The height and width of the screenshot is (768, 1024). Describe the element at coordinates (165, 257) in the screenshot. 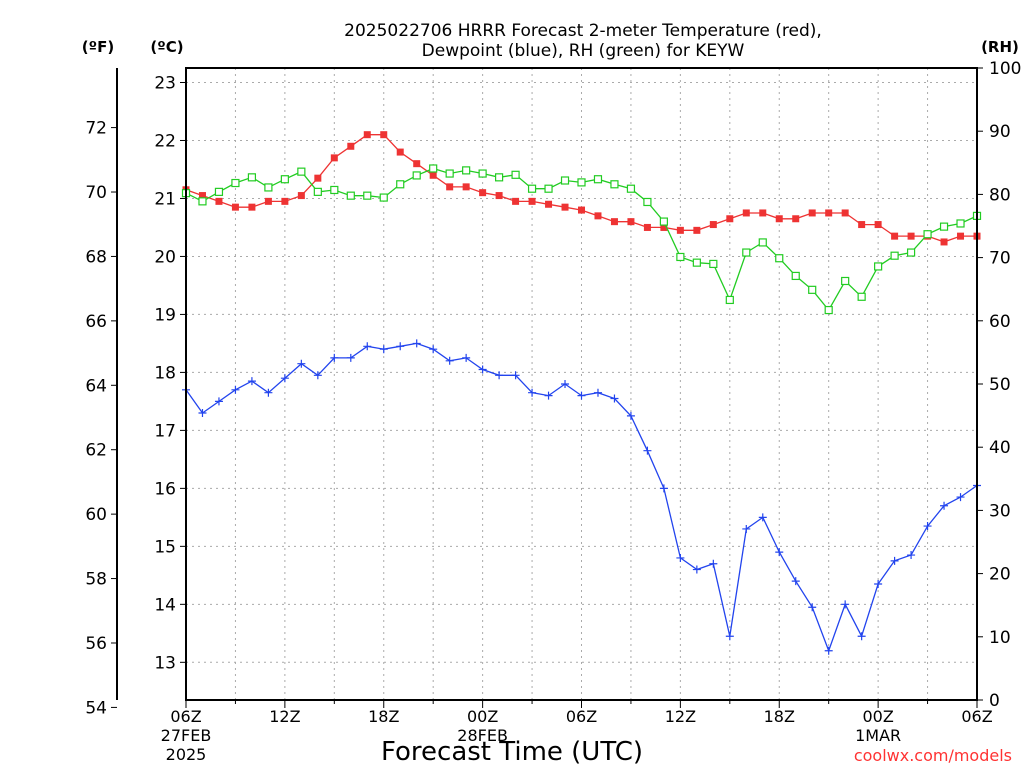

I see `celsius-tick-label: 20` at that location.